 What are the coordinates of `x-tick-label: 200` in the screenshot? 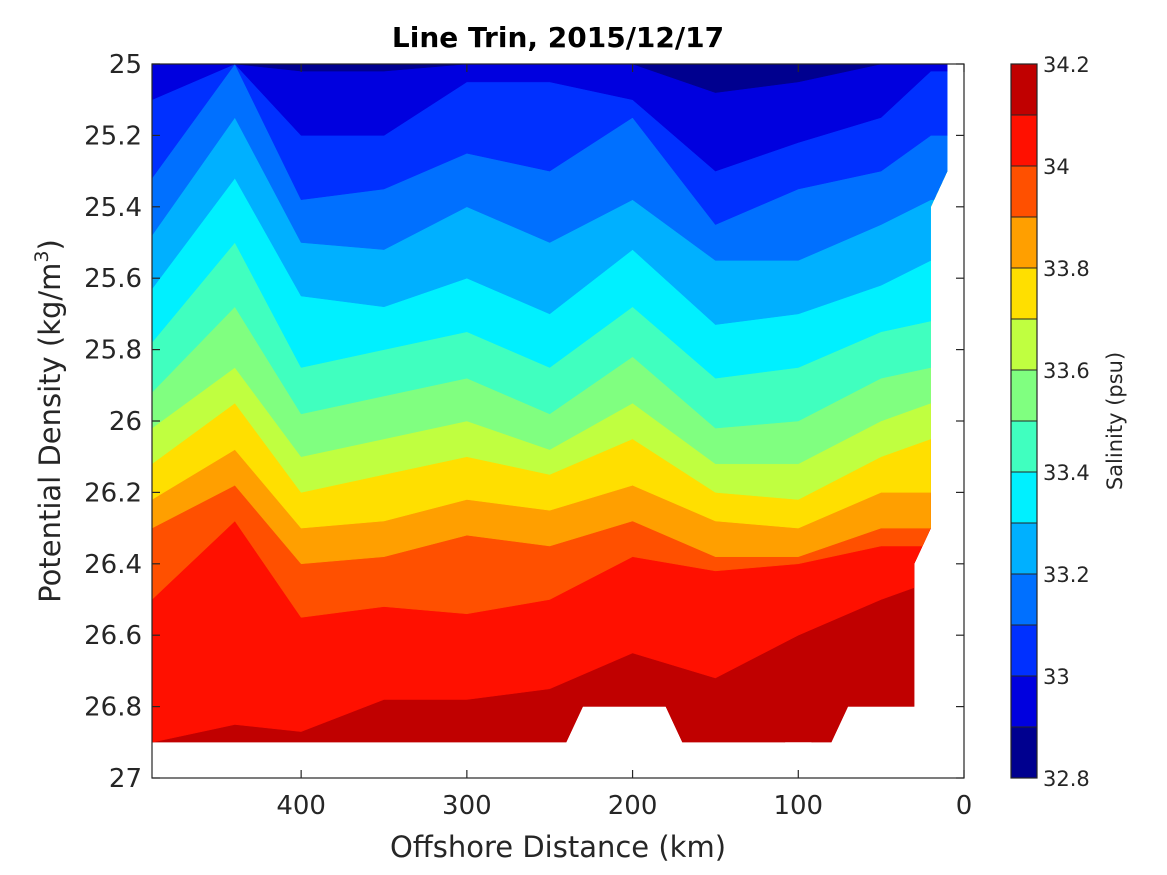 It's located at (633, 806).